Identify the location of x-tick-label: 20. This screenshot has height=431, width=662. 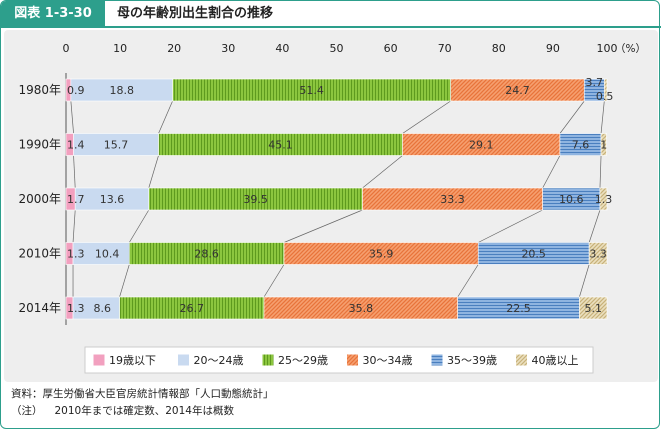
(174, 48).